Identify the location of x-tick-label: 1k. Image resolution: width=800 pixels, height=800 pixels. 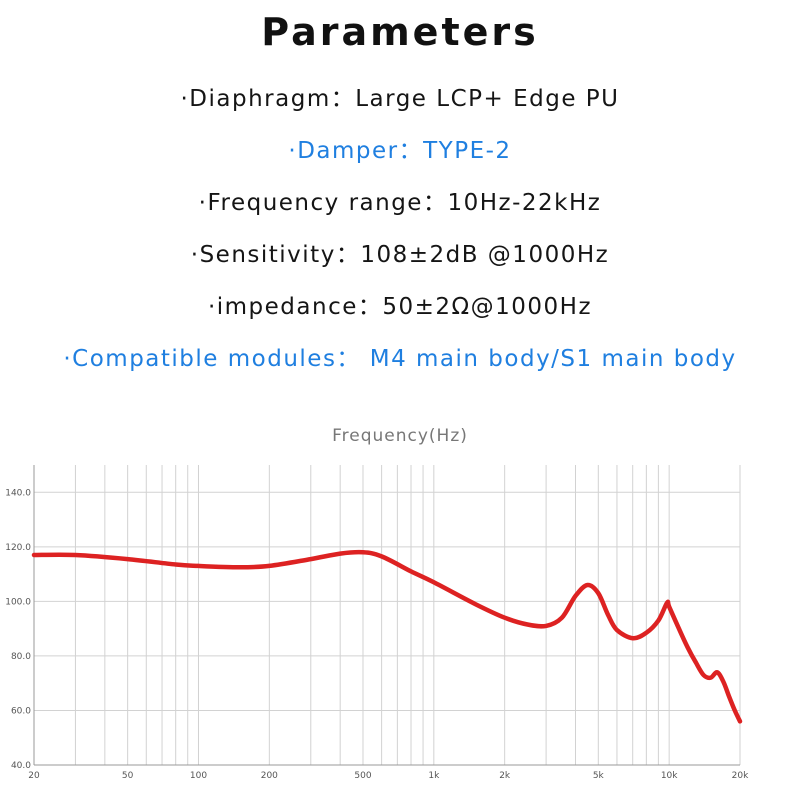
(434, 776).